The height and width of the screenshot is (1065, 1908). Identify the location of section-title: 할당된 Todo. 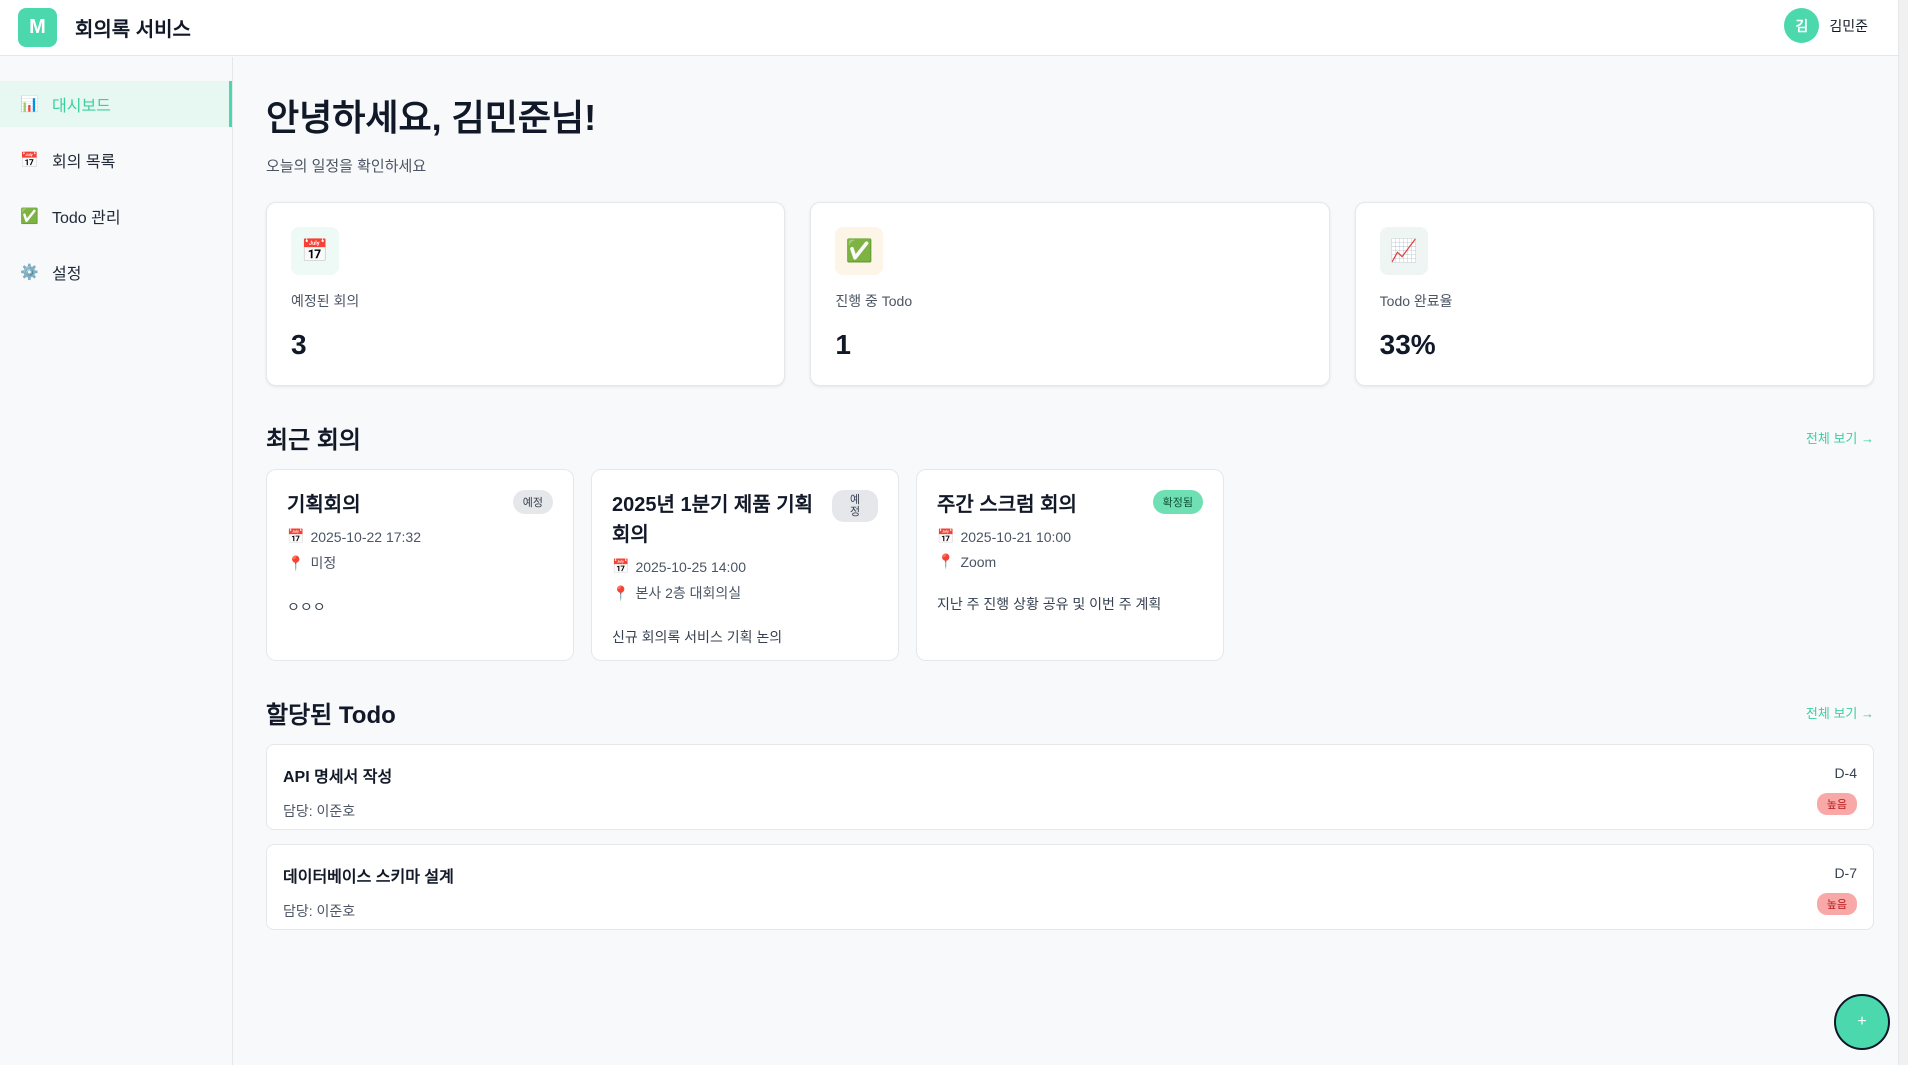
(331, 715).